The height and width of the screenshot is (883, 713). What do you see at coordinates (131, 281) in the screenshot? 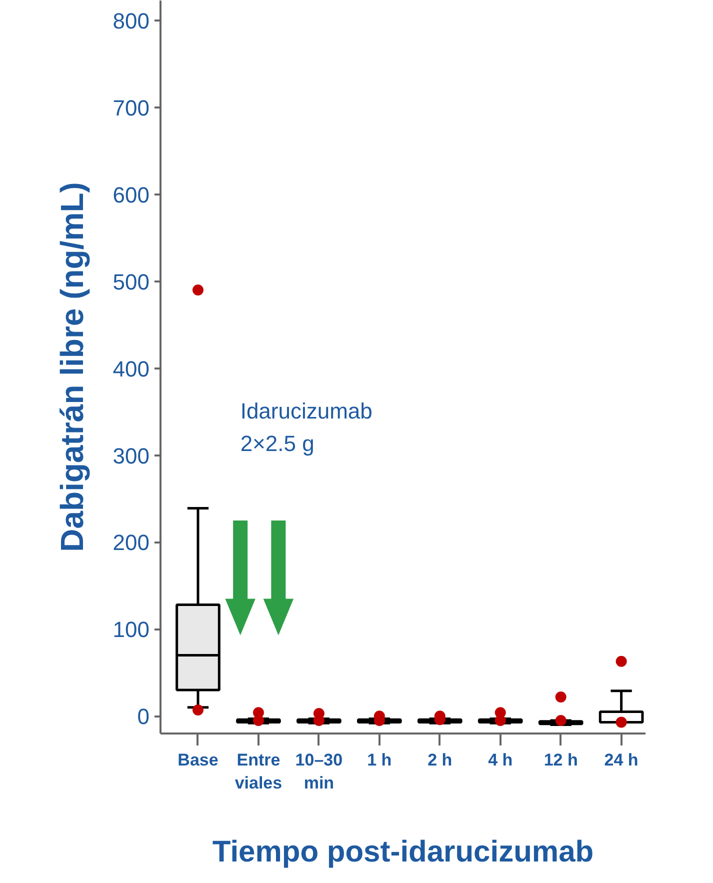
I see `y-tick-label: 500` at bounding box center [131, 281].